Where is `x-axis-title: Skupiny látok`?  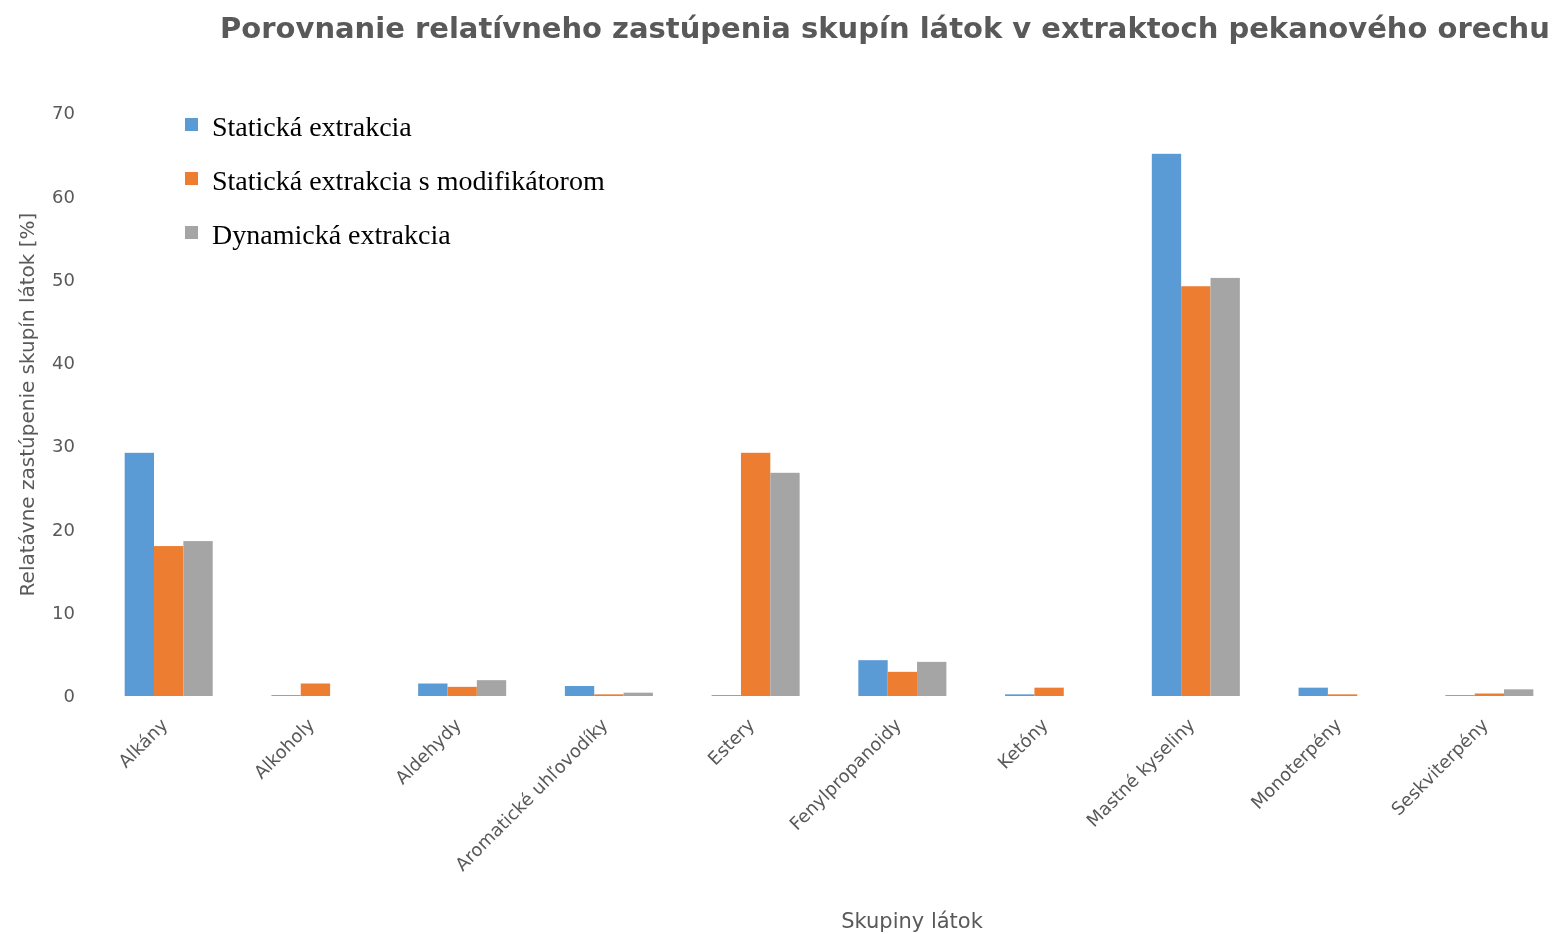
x-axis-title: Skupiny látok is located at coordinates (912, 921).